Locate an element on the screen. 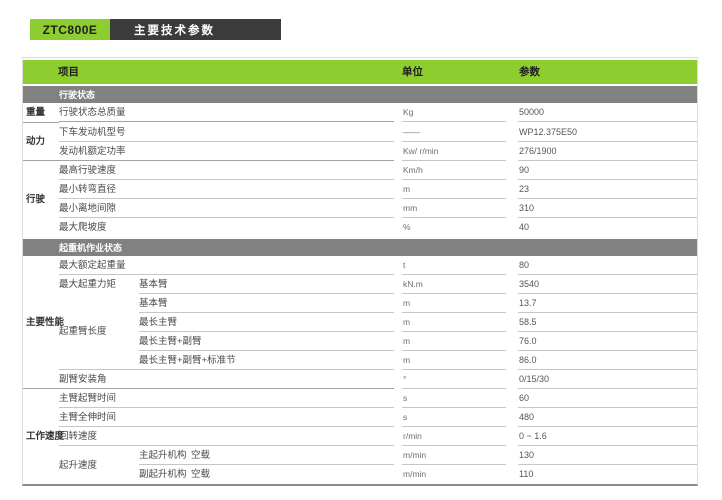  value-cell: 130 is located at coordinates (607, 455).